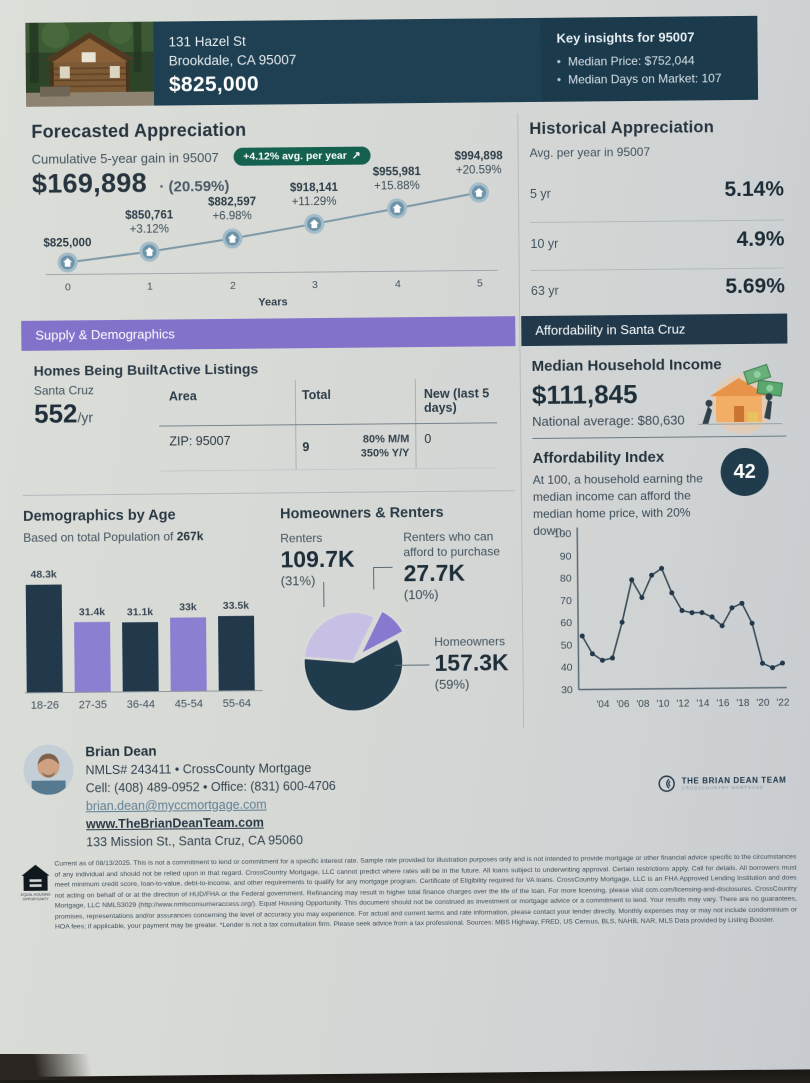 The width and height of the screenshot is (810, 1083). What do you see at coordinates (120, 752) in the screenshot?
I see `agent-name: Brian Dean` at bounding box center [120, 752].